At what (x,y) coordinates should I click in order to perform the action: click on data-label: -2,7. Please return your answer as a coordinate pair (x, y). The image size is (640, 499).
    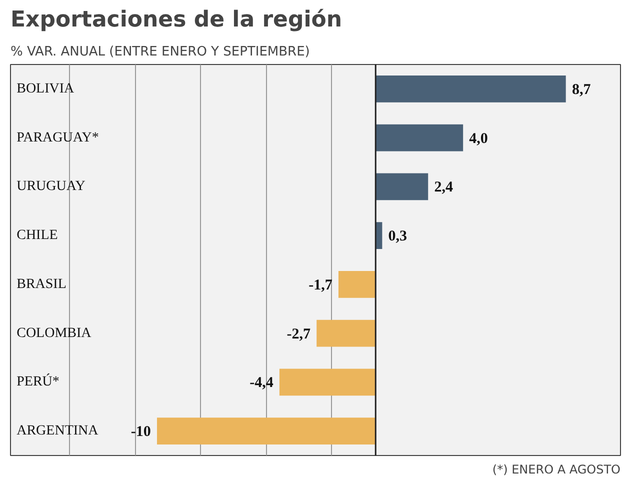
    Looking at the image, I should click on (298, 334).